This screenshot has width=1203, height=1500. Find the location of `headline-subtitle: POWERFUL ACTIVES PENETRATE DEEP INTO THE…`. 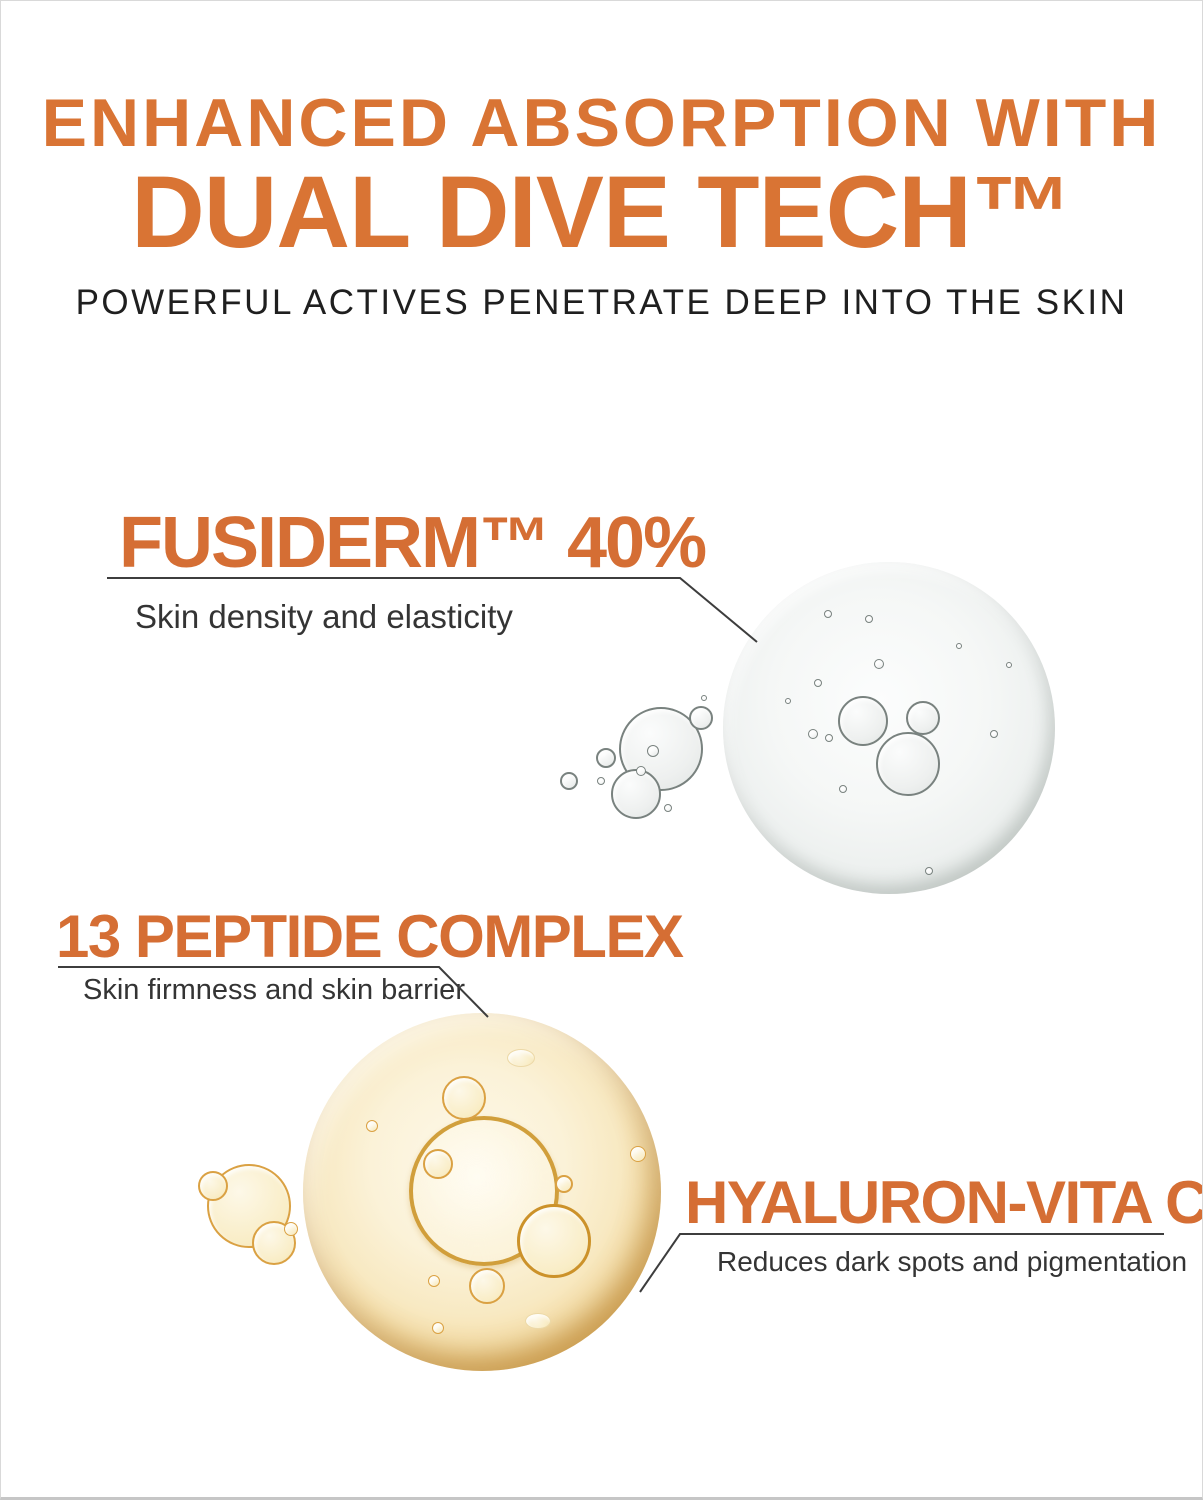

headline-subtitle: POWERFUL ACTIVES PENETRATE DEEP INTO THE… is located at coordinates (601, 302).